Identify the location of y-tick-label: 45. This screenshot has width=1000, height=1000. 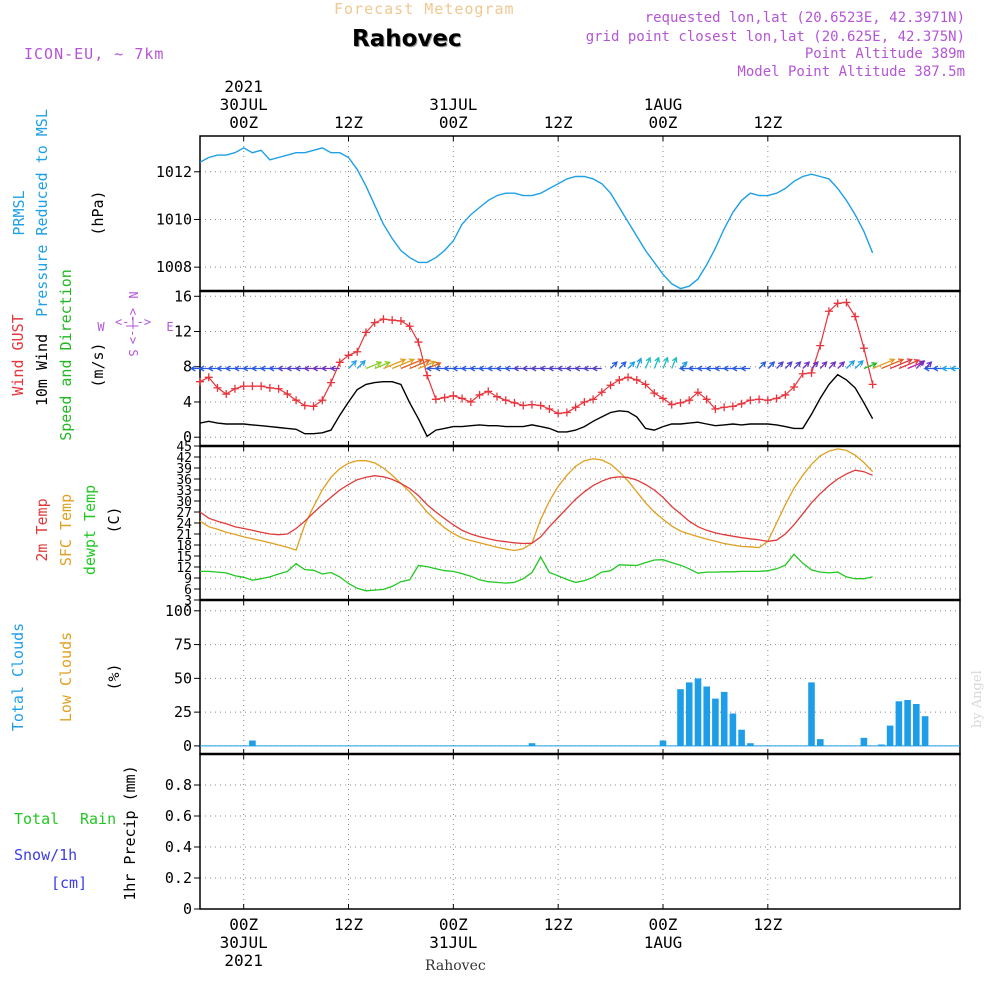
(184, 447).